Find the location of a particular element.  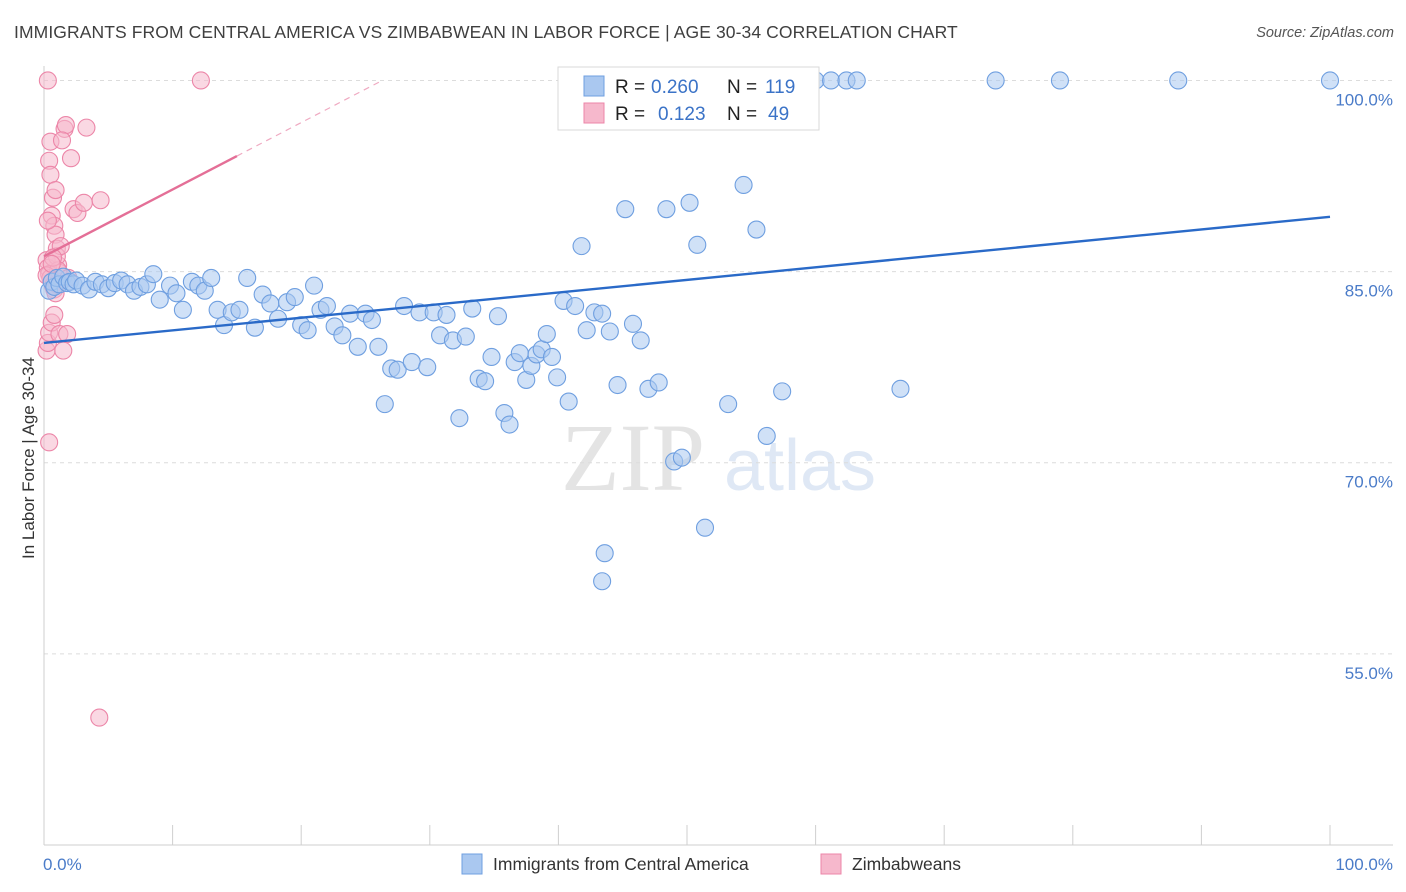

x-tick-label-max: 100.0% is located at coordinates (1364, 864).